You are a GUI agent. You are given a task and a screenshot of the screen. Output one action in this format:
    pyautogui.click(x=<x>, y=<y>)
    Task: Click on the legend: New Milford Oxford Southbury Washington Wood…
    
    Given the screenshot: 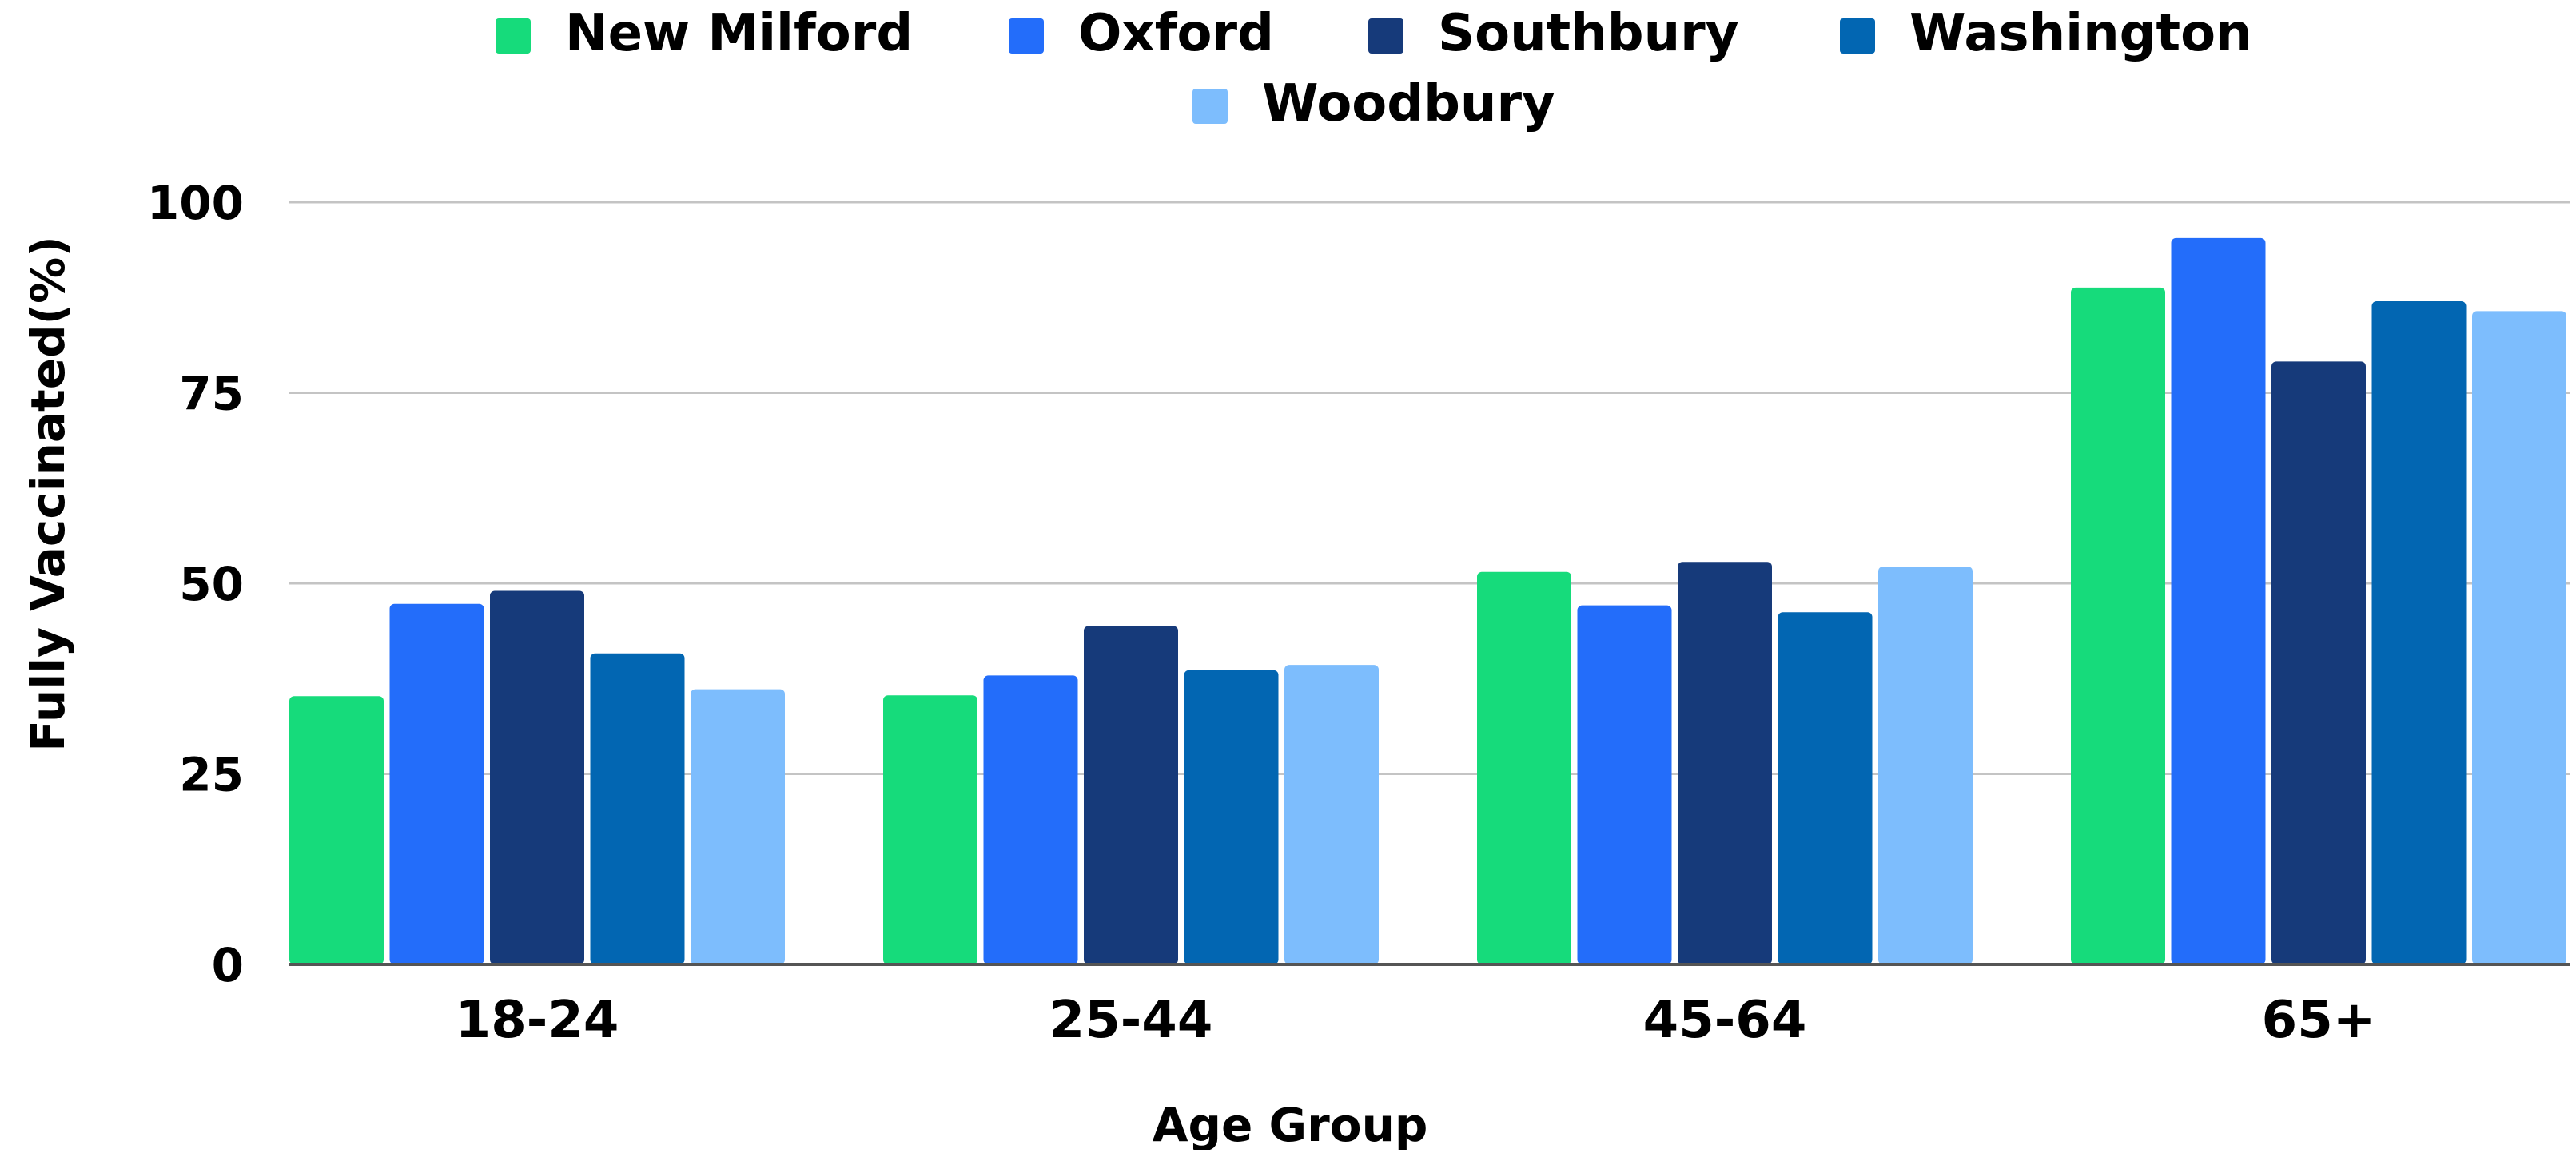 What is the action you would take?
    pyautogui.click(x=1374, y=68)
    